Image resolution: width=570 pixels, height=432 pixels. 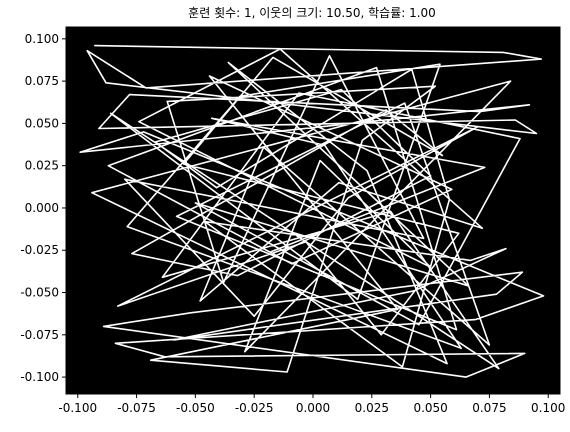 What do you see at coordinates (77, 408) in the screenshot?
I see `x-tick-label: -0.100` at bounding box center [77, 408].